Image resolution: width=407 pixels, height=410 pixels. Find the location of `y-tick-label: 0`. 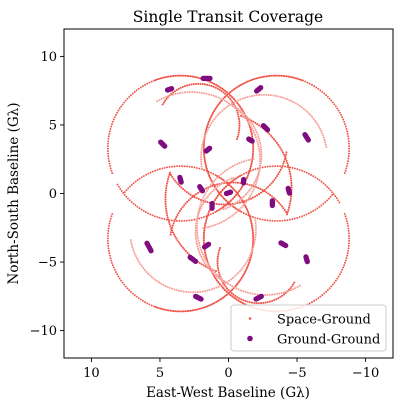

y-tick-label: 0 is located at coordinates (53, 194).